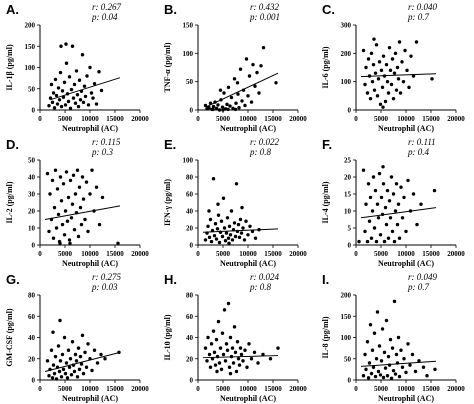  Describe the element at coordinates (298, 119) in the screenshot. I see `x-tick-label: 20000` at that location.